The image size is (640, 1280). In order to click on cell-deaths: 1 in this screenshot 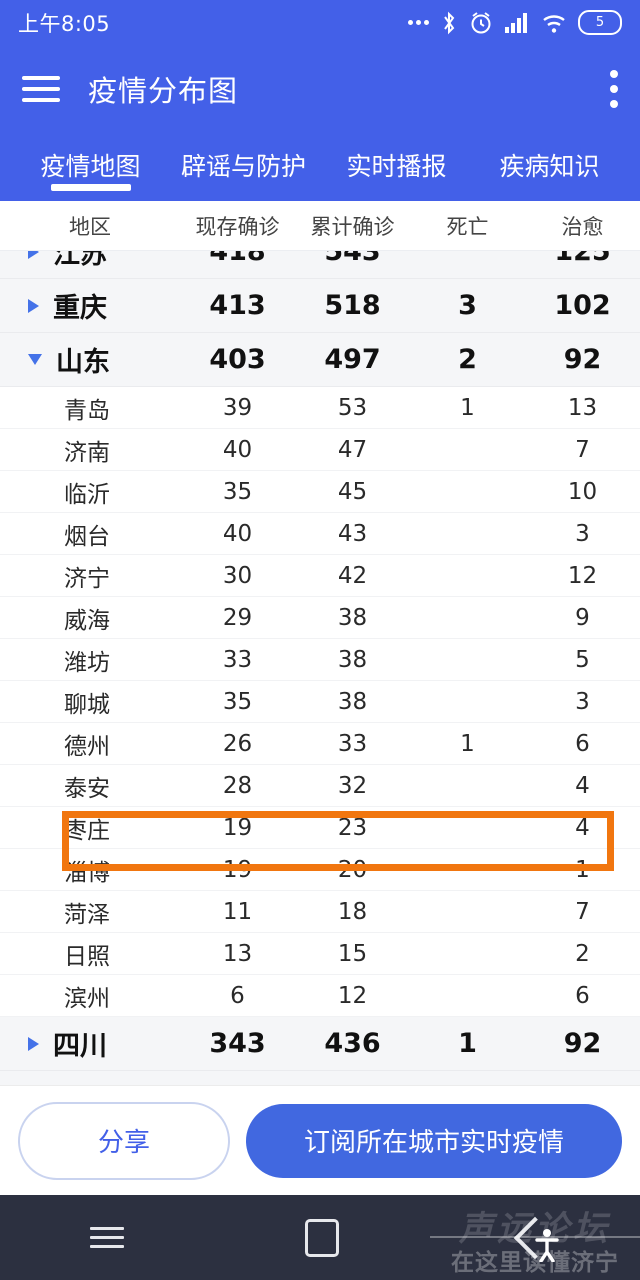, I will do `click(467, 407)`.